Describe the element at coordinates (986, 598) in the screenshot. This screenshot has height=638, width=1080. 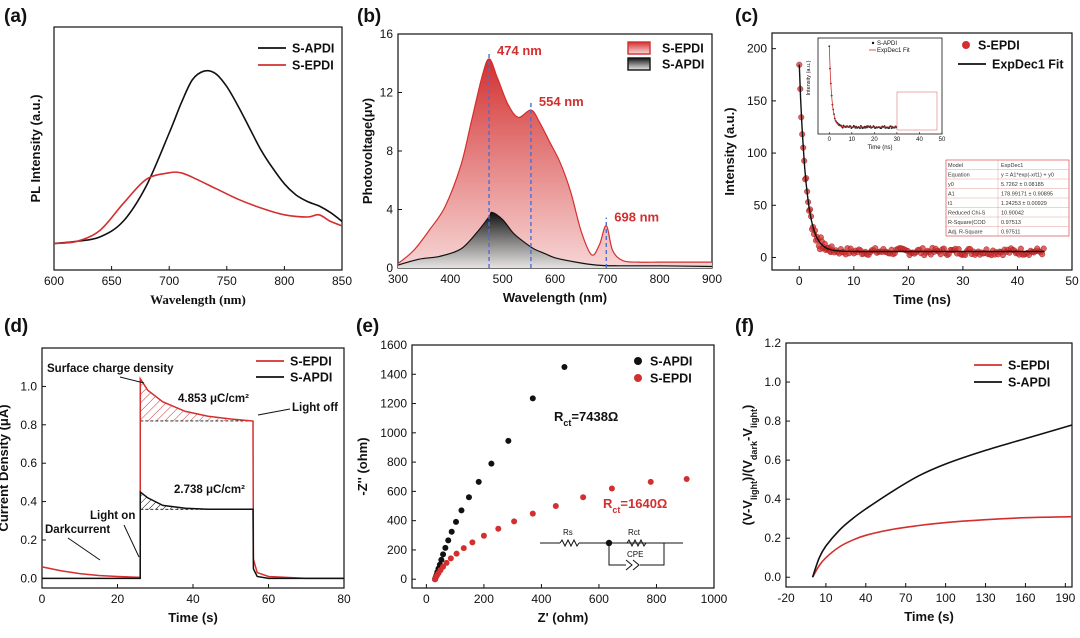
I see `x-tick-label: 130` at that location.